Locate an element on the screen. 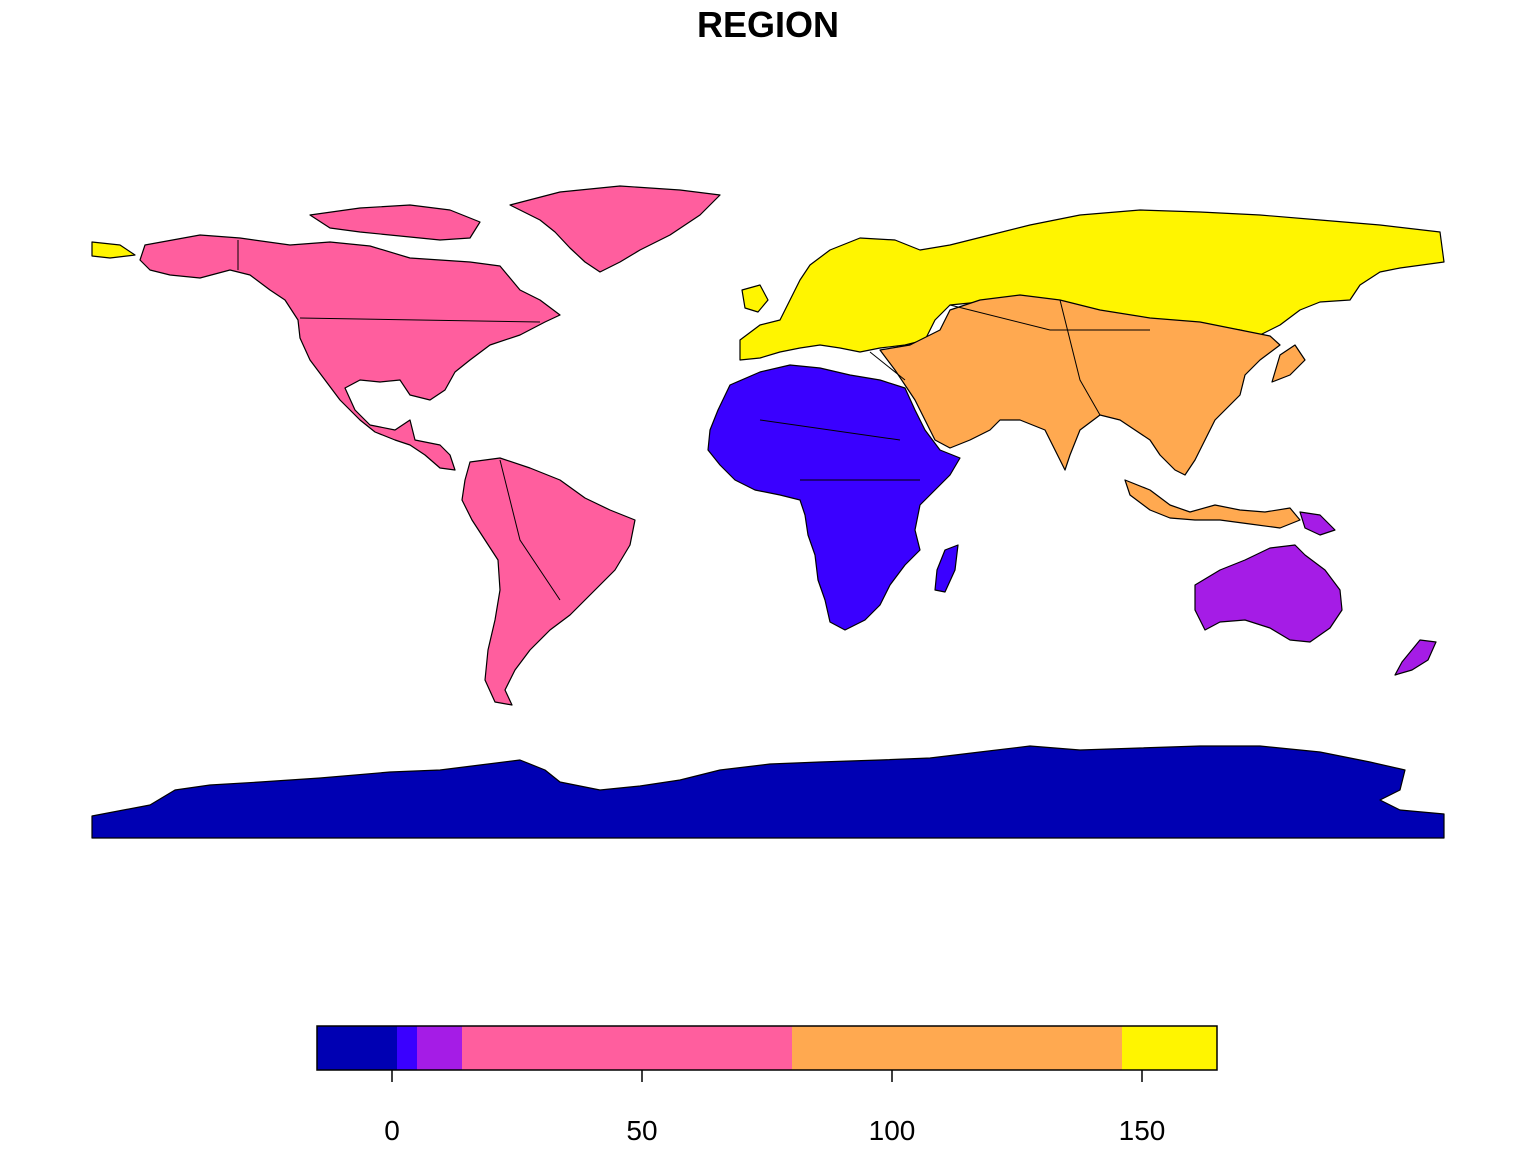 The image size is (1536, 1152). legend-tick-label-0: 0 is located at coordinates (392, 1130).